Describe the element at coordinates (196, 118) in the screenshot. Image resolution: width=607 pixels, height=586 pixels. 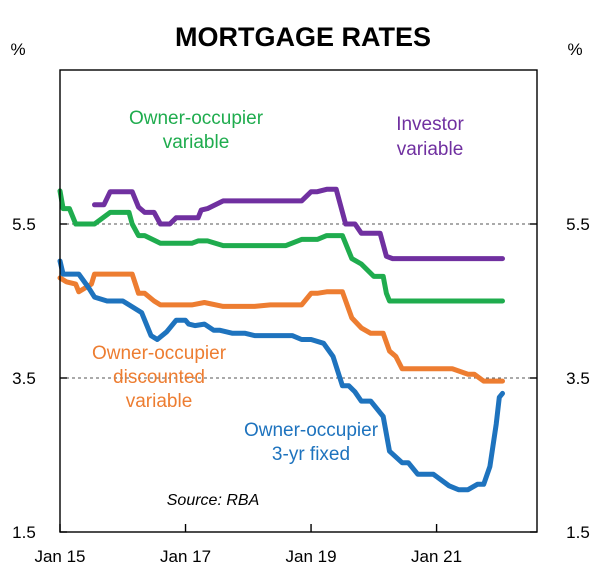
I see `series-label-owner-occupier-variable: Owner-occupier` at that location.